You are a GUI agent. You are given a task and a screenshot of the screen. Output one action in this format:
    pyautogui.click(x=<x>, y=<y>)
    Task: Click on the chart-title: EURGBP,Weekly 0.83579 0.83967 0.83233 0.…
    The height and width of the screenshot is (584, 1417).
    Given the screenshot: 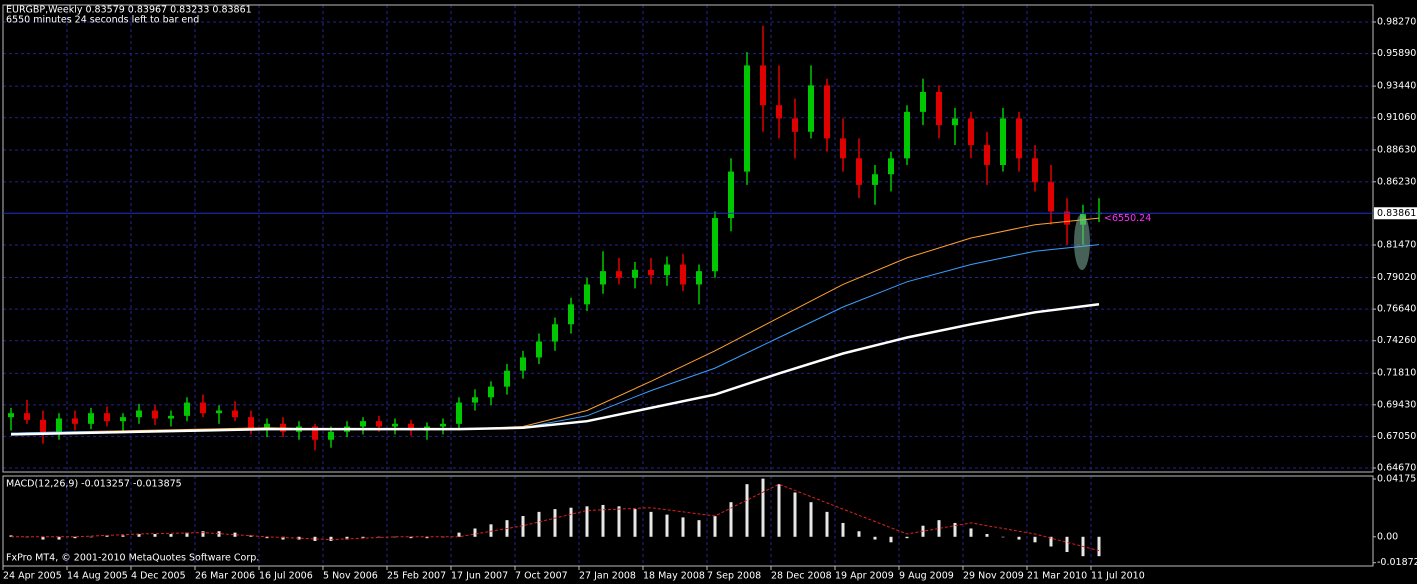 What is the action you would take?
    pyautogui.click(x=129, y=10)
    